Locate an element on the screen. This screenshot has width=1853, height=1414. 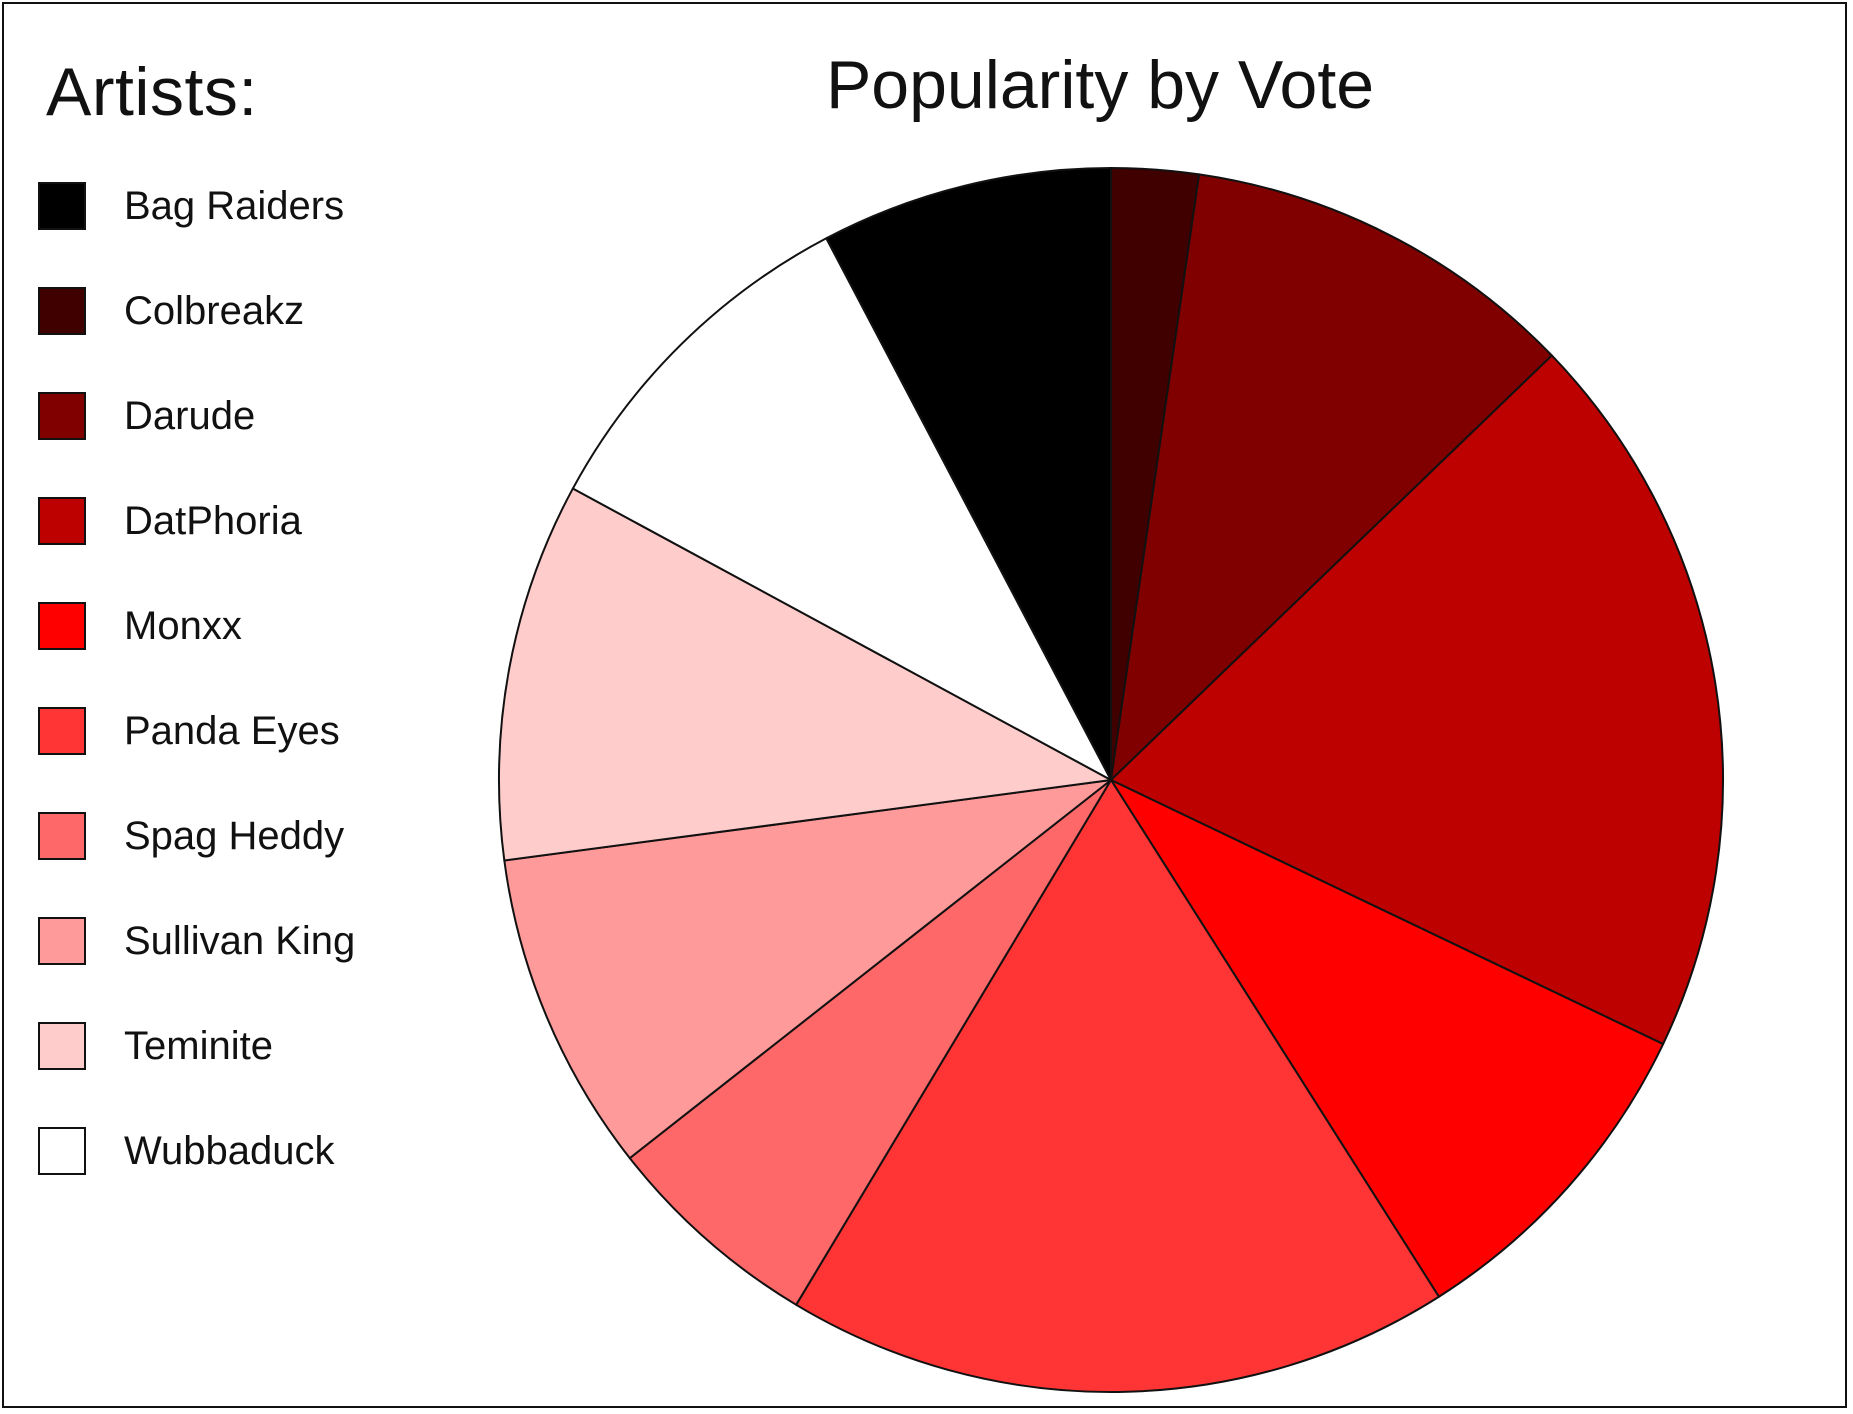
legend-item-sullivan-king: Sullivan King is located at coordinates (196, 969).